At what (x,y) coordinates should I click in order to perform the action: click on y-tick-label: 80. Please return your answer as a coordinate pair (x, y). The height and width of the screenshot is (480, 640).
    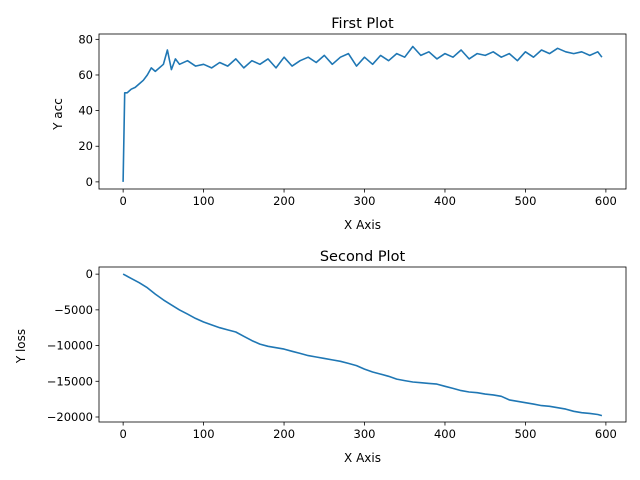
    Looking at the image, I should click on (85, 39).